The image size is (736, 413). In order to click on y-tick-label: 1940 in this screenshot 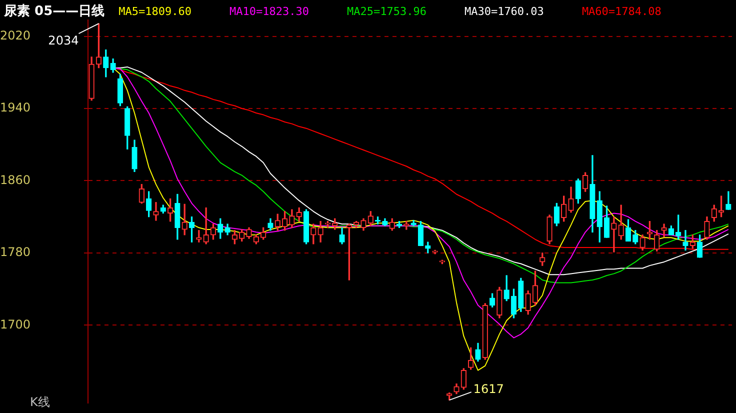, I will do `click(15, 107)`.